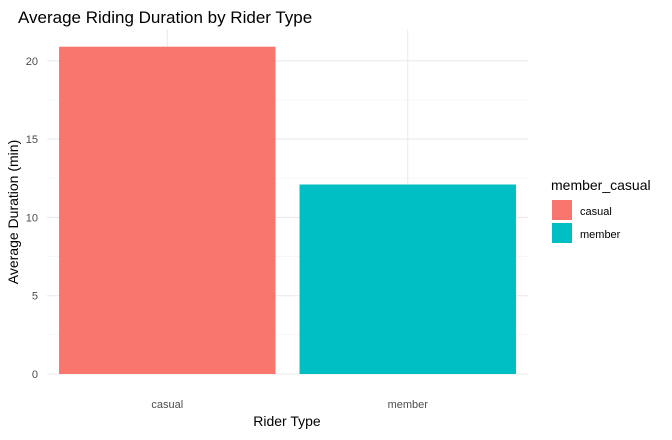 This screenshot has height=440, width=672. What do you see at coordinates (289, 405) in the screenshot?
I see `x-axis: casual member` at bounding box center [289, 405].